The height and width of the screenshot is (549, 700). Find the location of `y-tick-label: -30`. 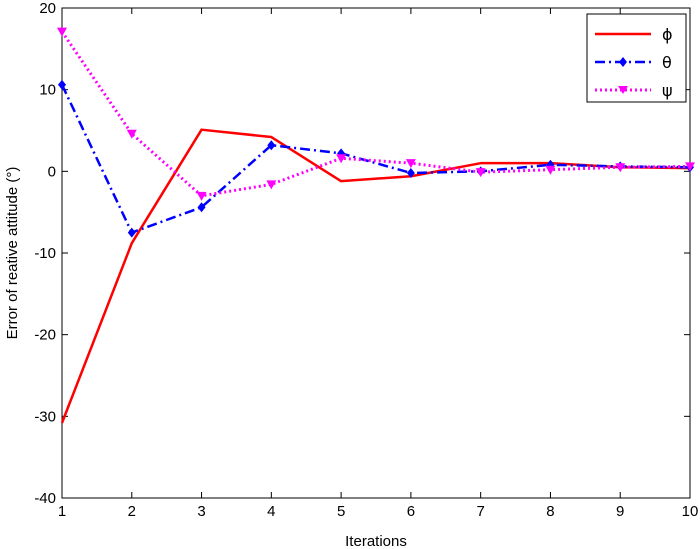

y-tick-label: -30 is located at coordinates (45, 416).